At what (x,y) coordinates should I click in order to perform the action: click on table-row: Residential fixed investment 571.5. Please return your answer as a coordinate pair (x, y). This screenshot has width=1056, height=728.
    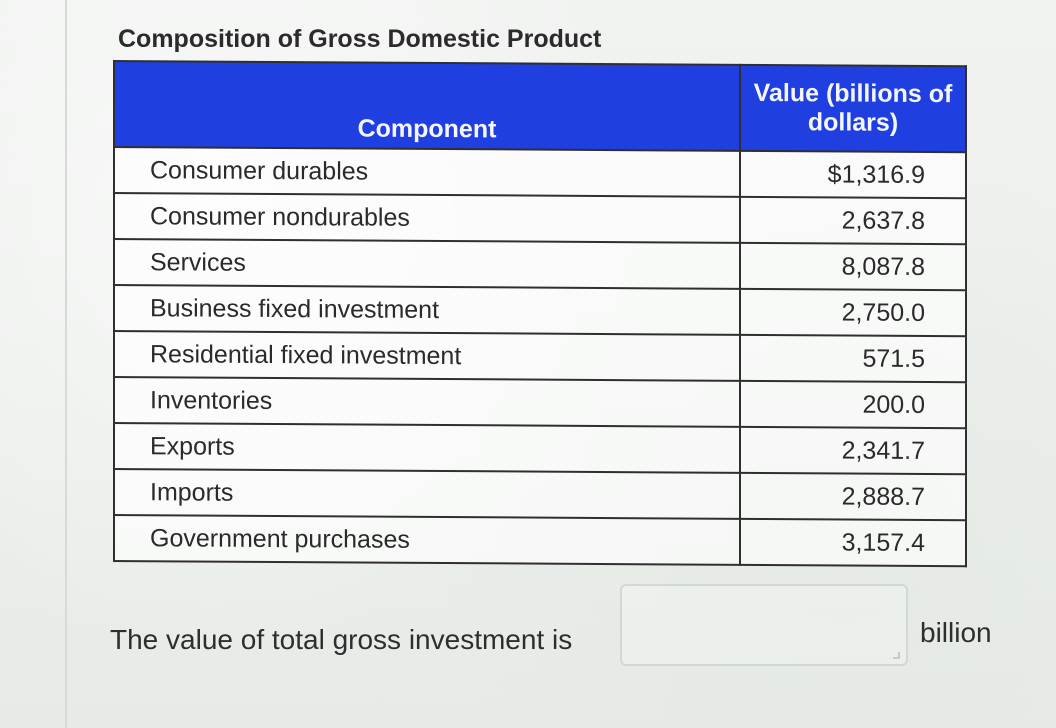
    Looking at the image, I should click on (540, 357).